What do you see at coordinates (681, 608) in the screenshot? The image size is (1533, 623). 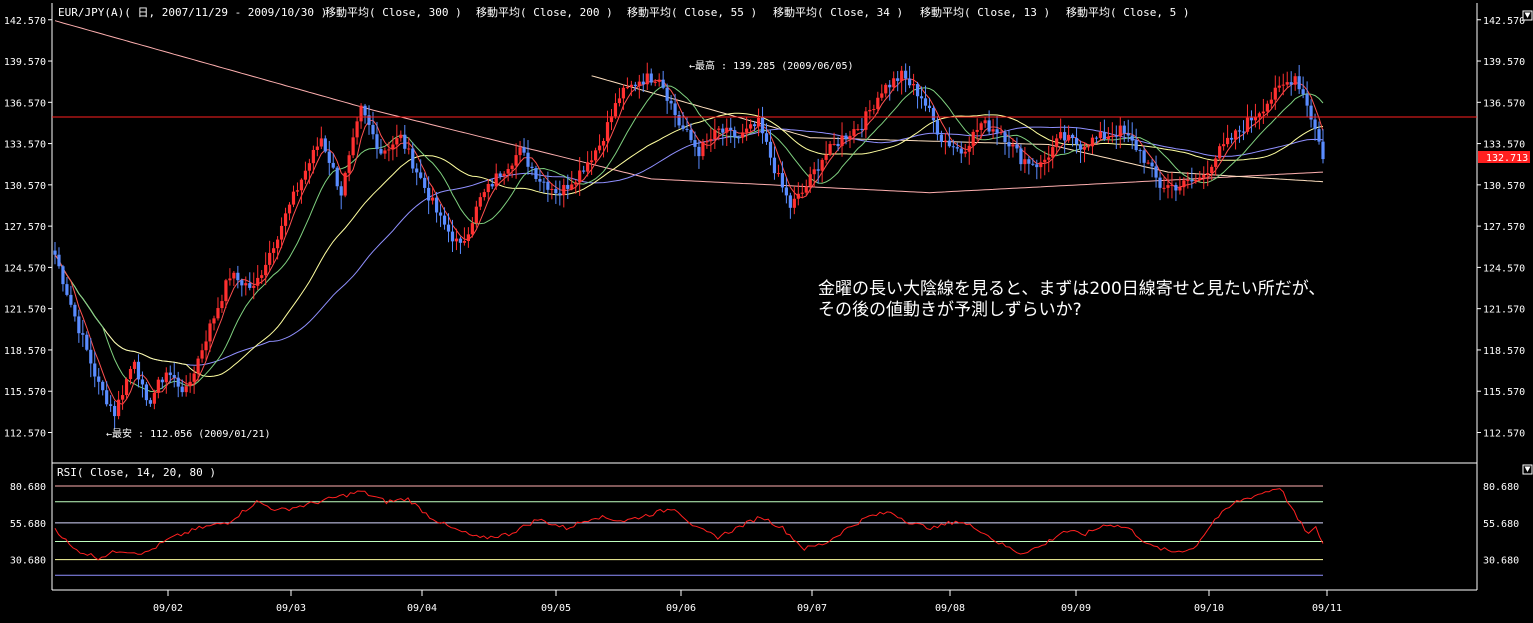 I see `x-label: 09/06` at bounding box center [681, 608].